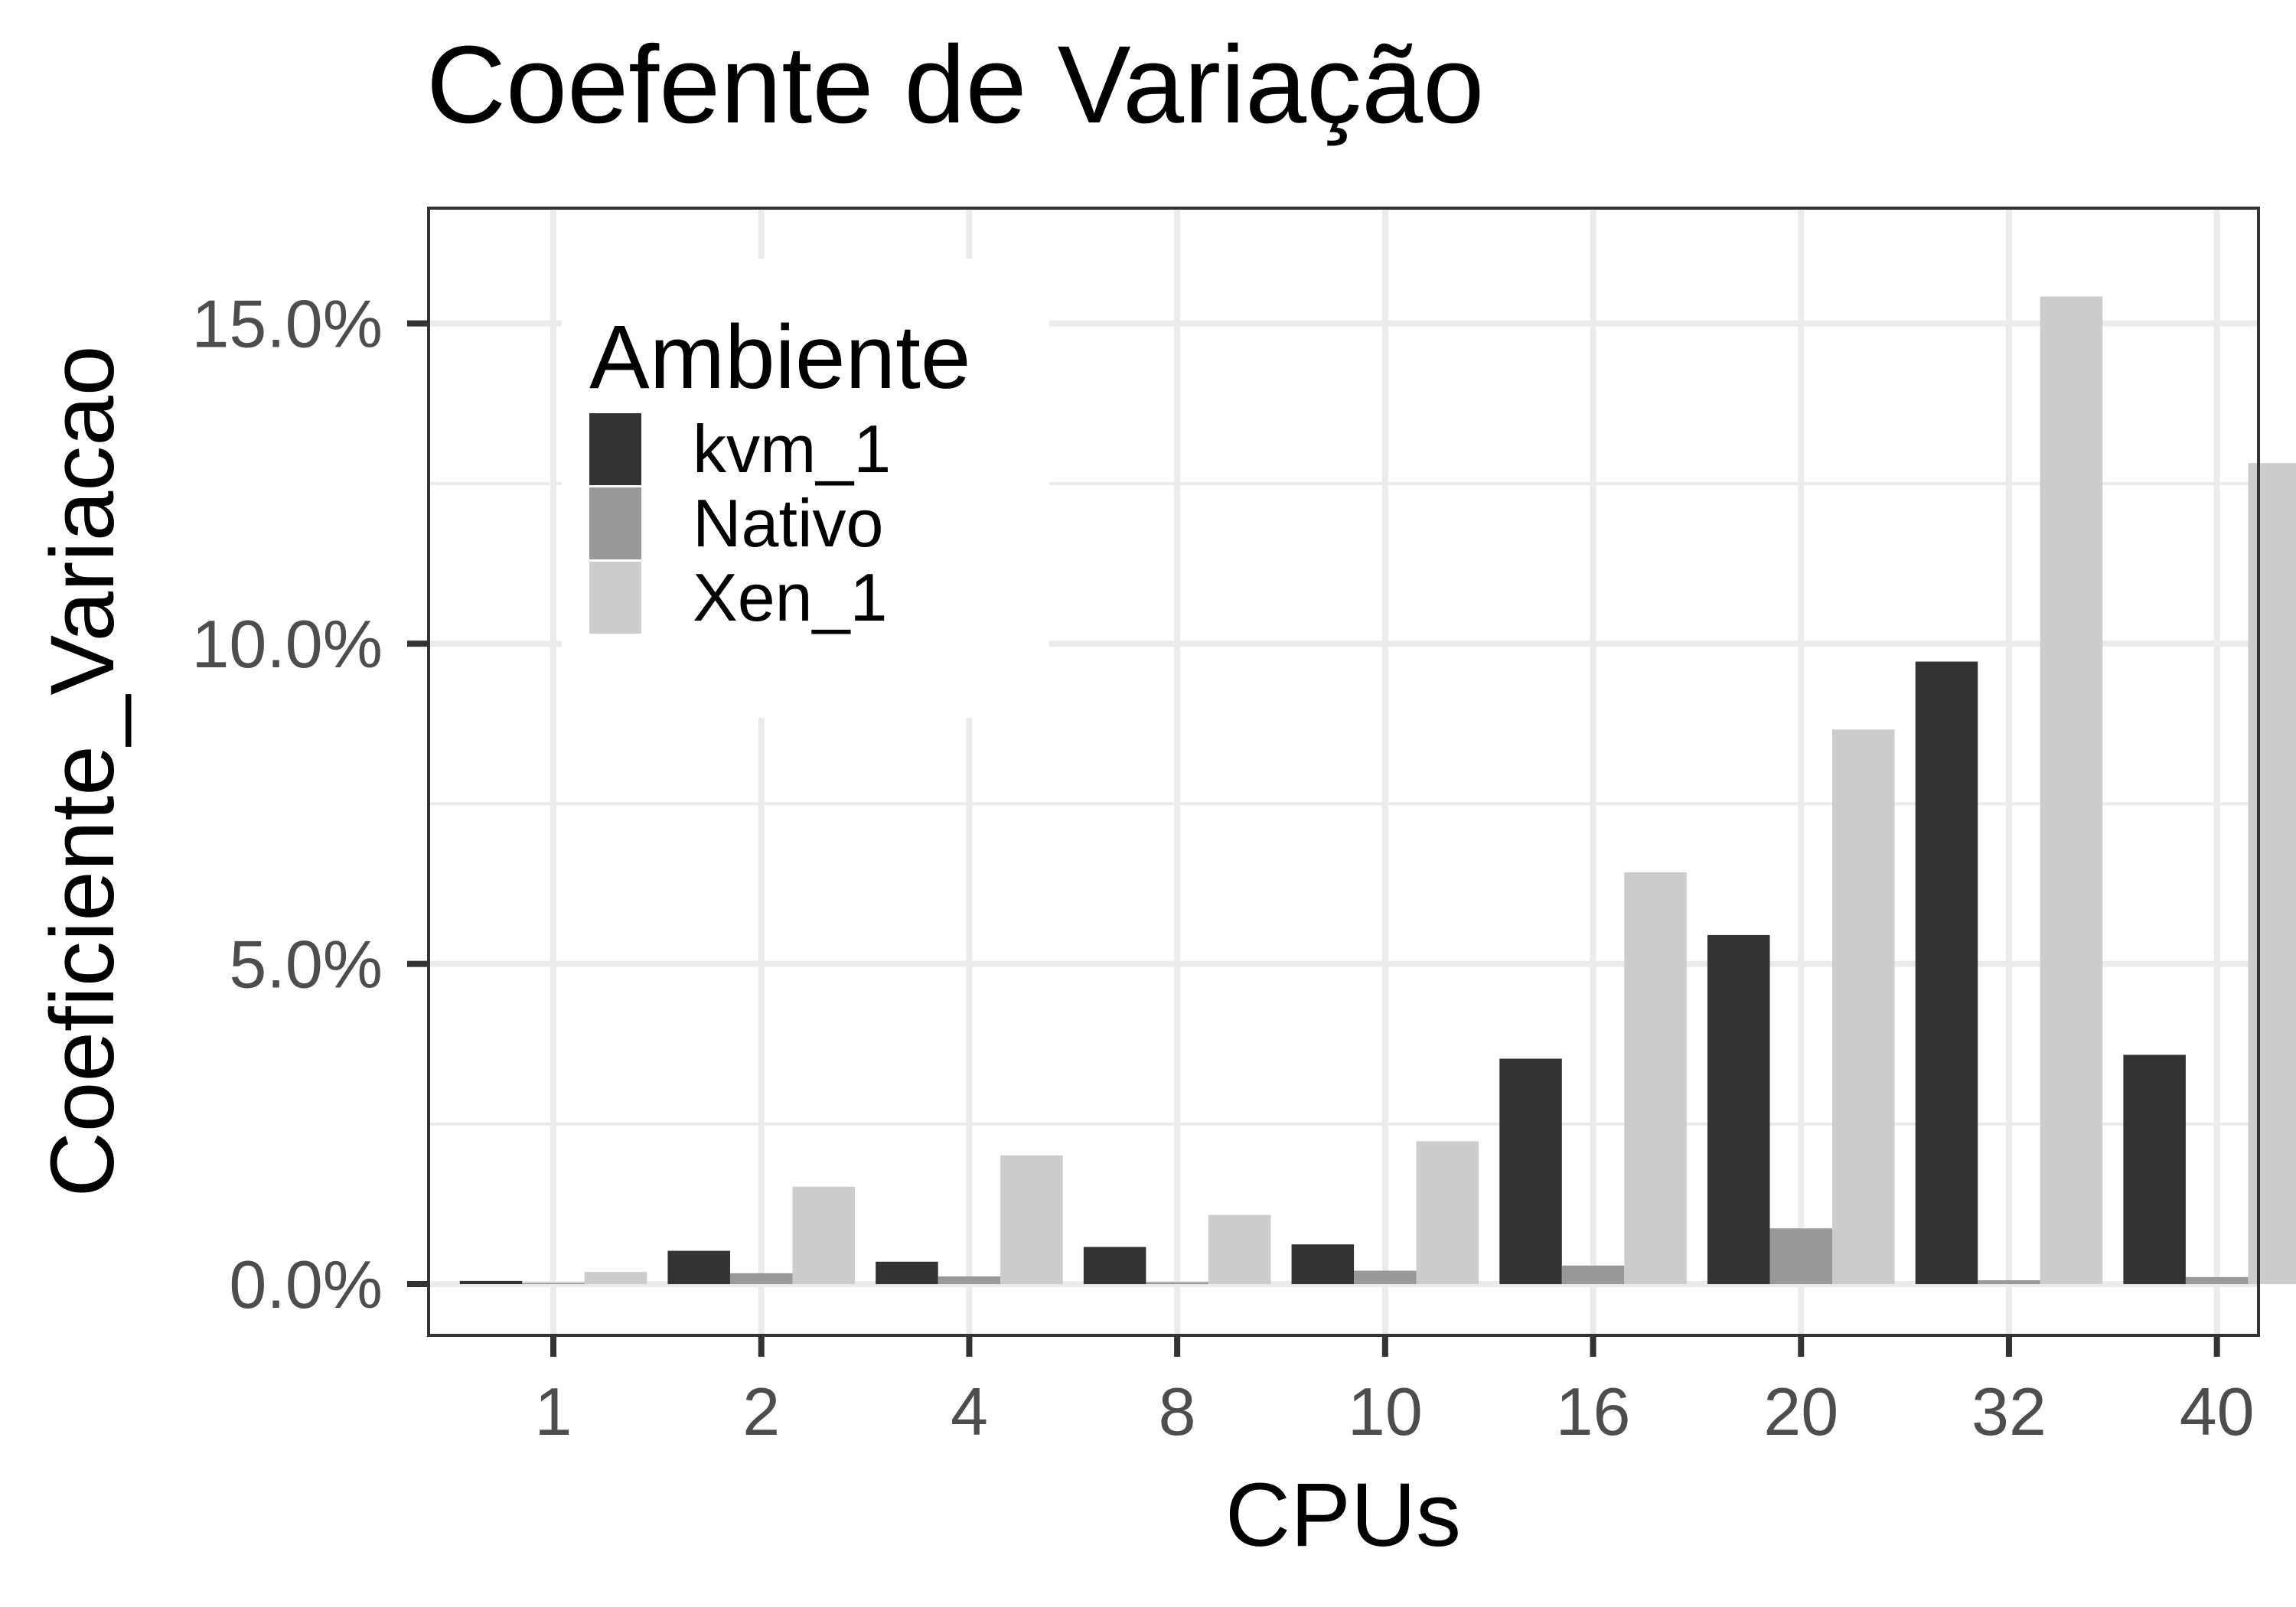  What do you see at coordinates (82, 772) in the screenshot?
I see `y-axis-title: Coeficiente_Variacao` at bounding box center [82, 772].